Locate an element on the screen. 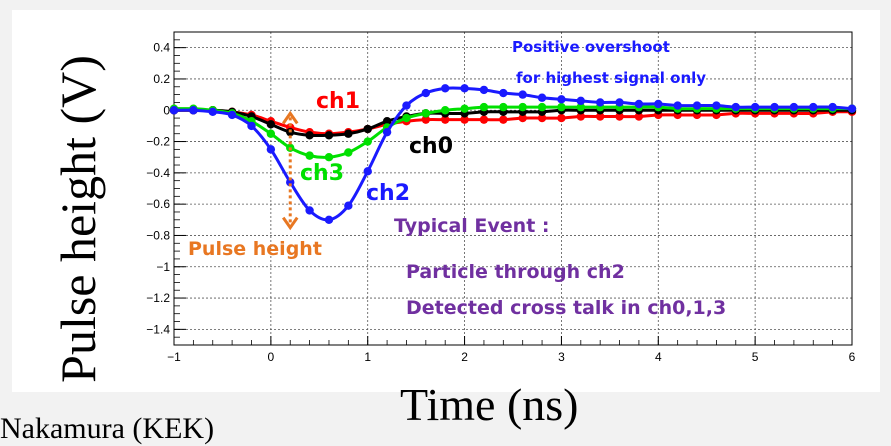 The image size is (891, 446). y-tick-label: −0.2 is located at coordinates (158, 142).